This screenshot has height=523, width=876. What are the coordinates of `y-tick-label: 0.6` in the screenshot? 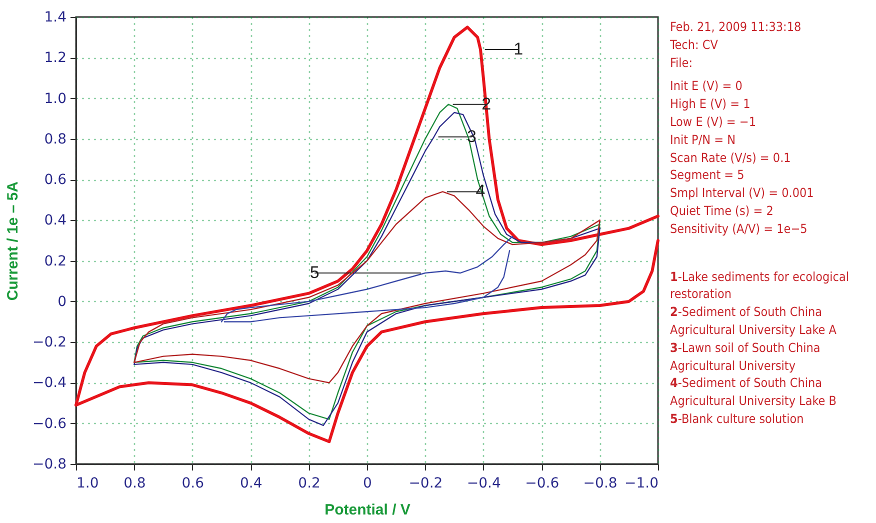 It's located at (55, 180).